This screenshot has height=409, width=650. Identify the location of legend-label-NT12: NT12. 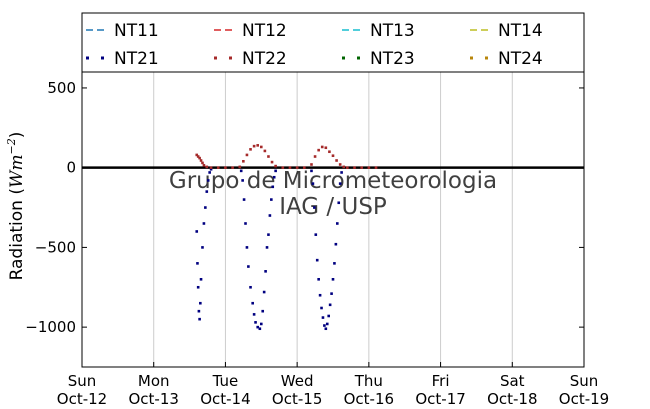
(264, 31).